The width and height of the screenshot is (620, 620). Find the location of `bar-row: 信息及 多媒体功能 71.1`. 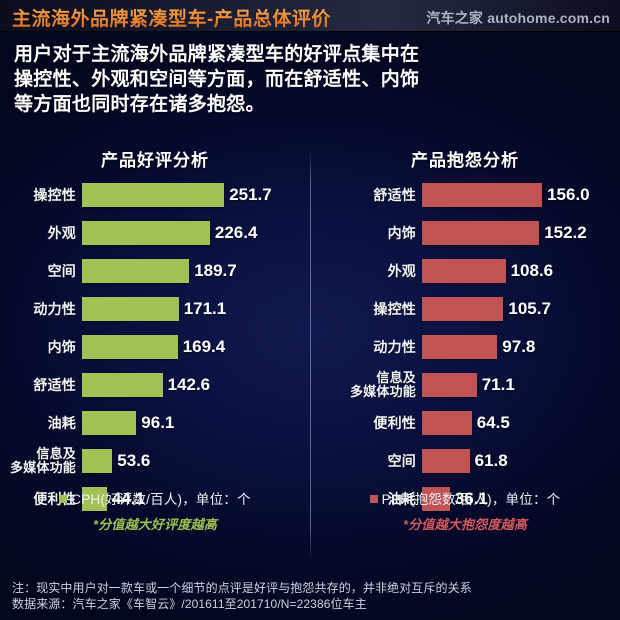

bar-row: 信息及 多媒体功能 71.1 is located at coordinates (465, 385).